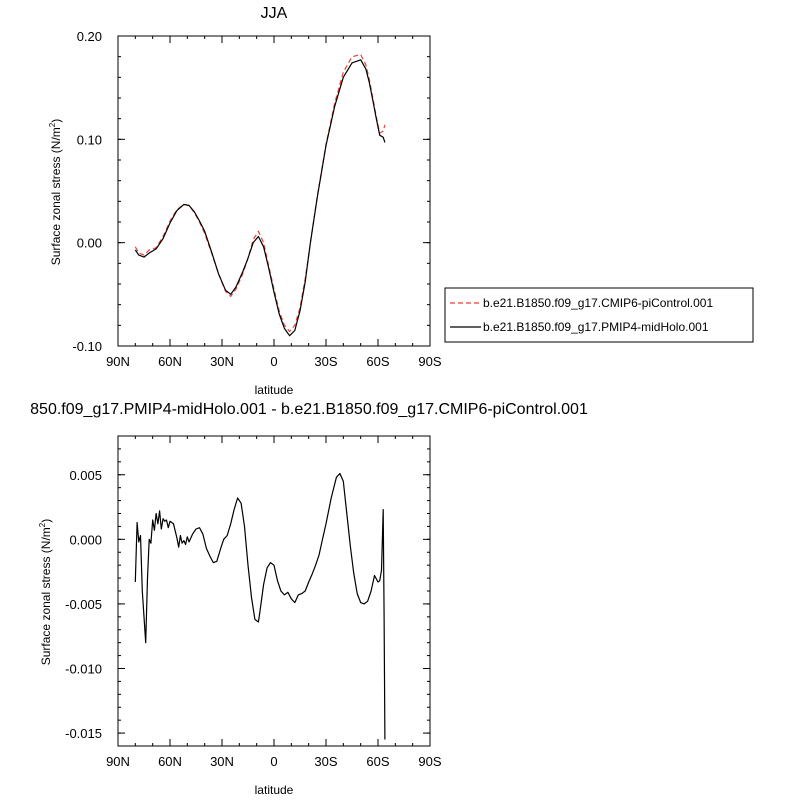 The width and height of the screenshot is (800, 800). I want to click on top-chart-xlabel: latitude, so click(274, 390).